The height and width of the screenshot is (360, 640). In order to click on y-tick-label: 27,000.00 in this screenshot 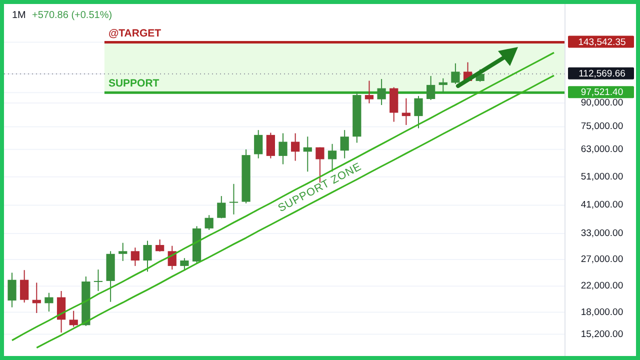, I will do `click(602, 260)`.